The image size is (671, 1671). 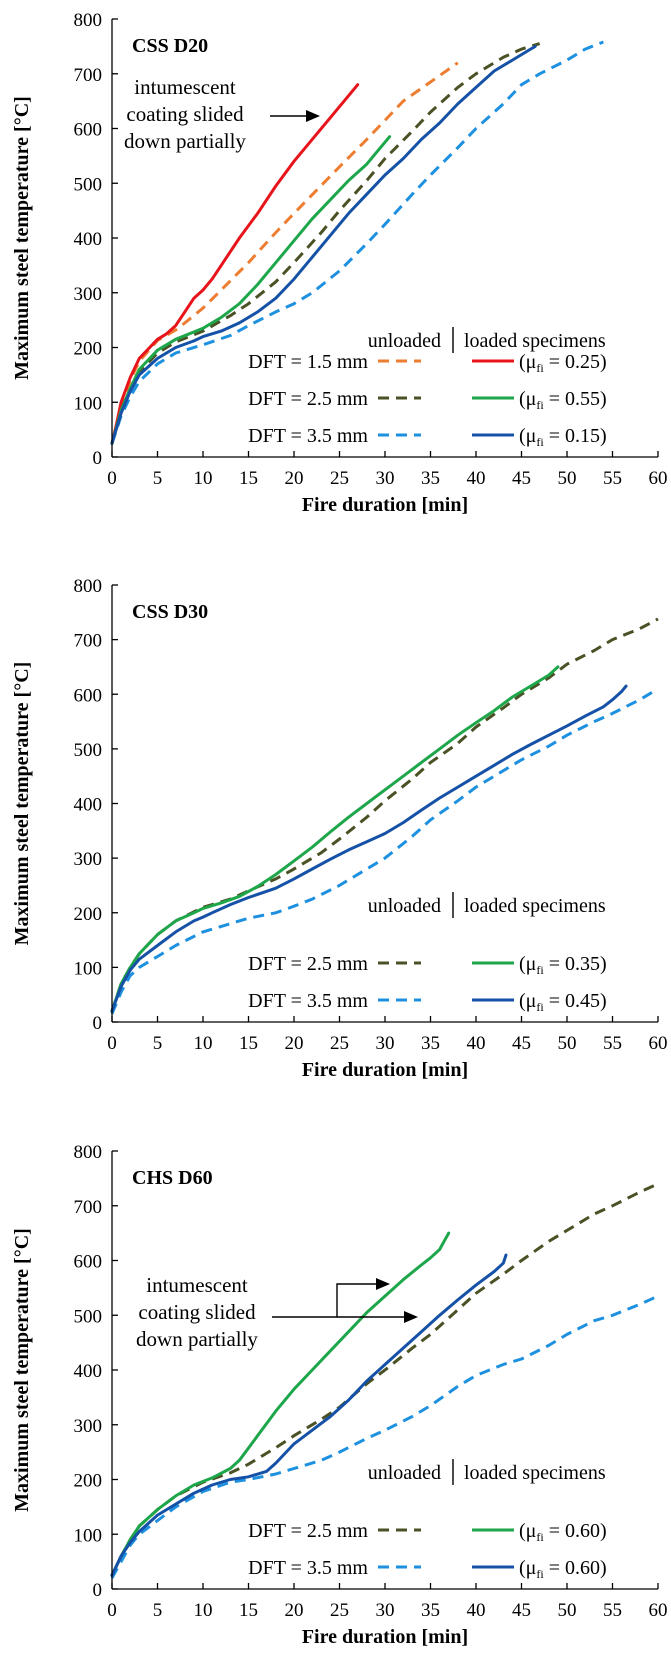 I want to click on annotation-arrowhead-upper, so click(x=383, y=1284).